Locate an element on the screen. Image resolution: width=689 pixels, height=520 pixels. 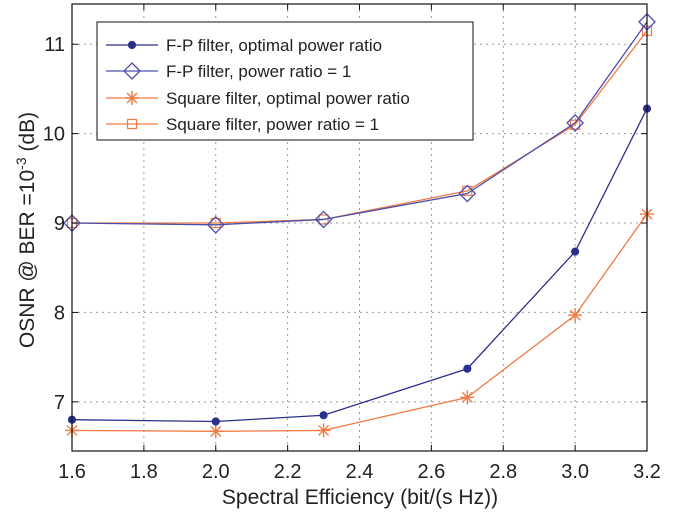
x-tick-label: 3.0 is located at coordinates (575, 472).